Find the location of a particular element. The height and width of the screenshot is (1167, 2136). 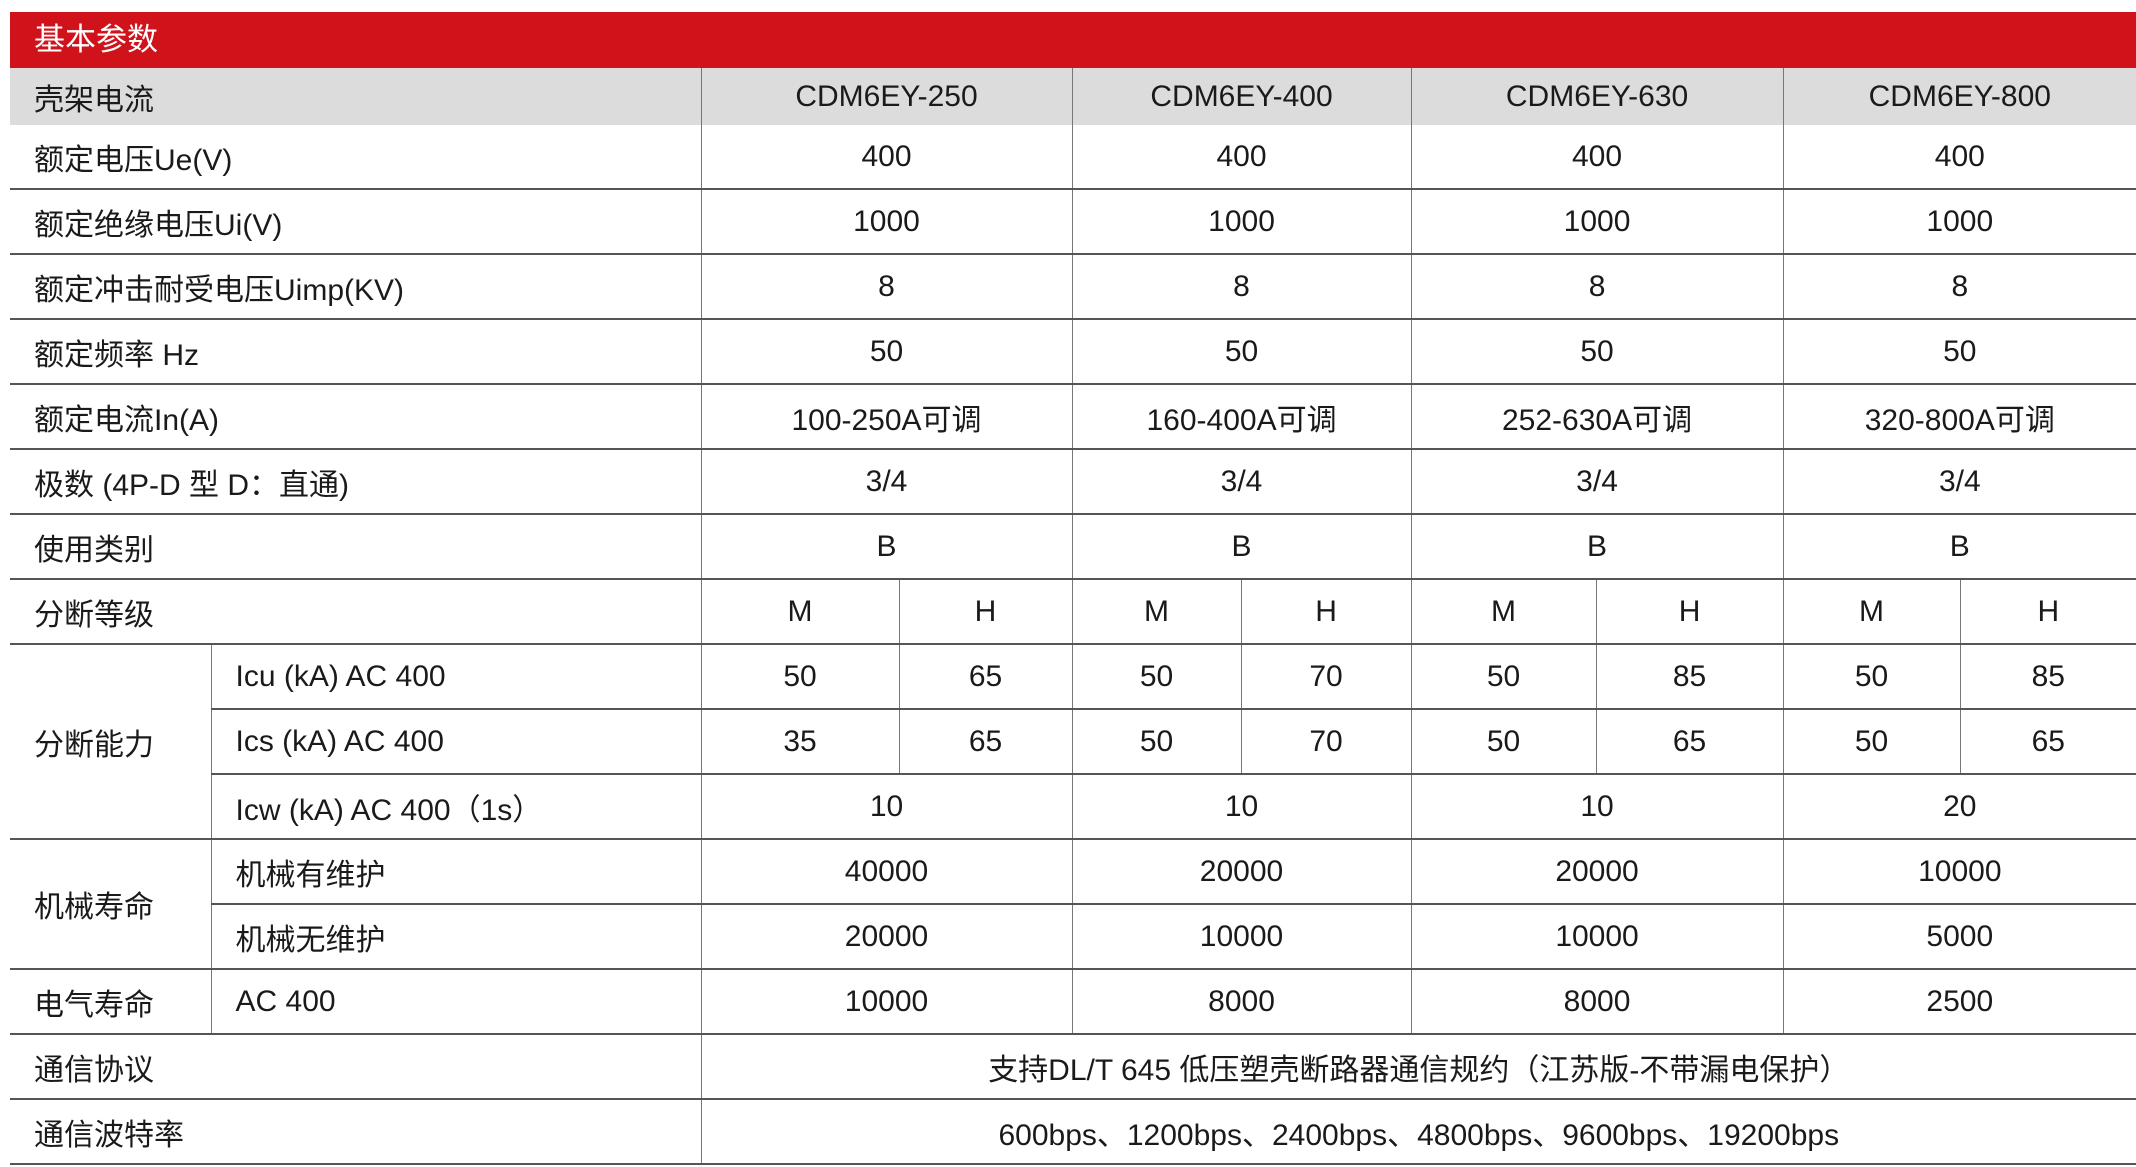

row-label: 额定电流In(A) is located at coordinates (356, 417).